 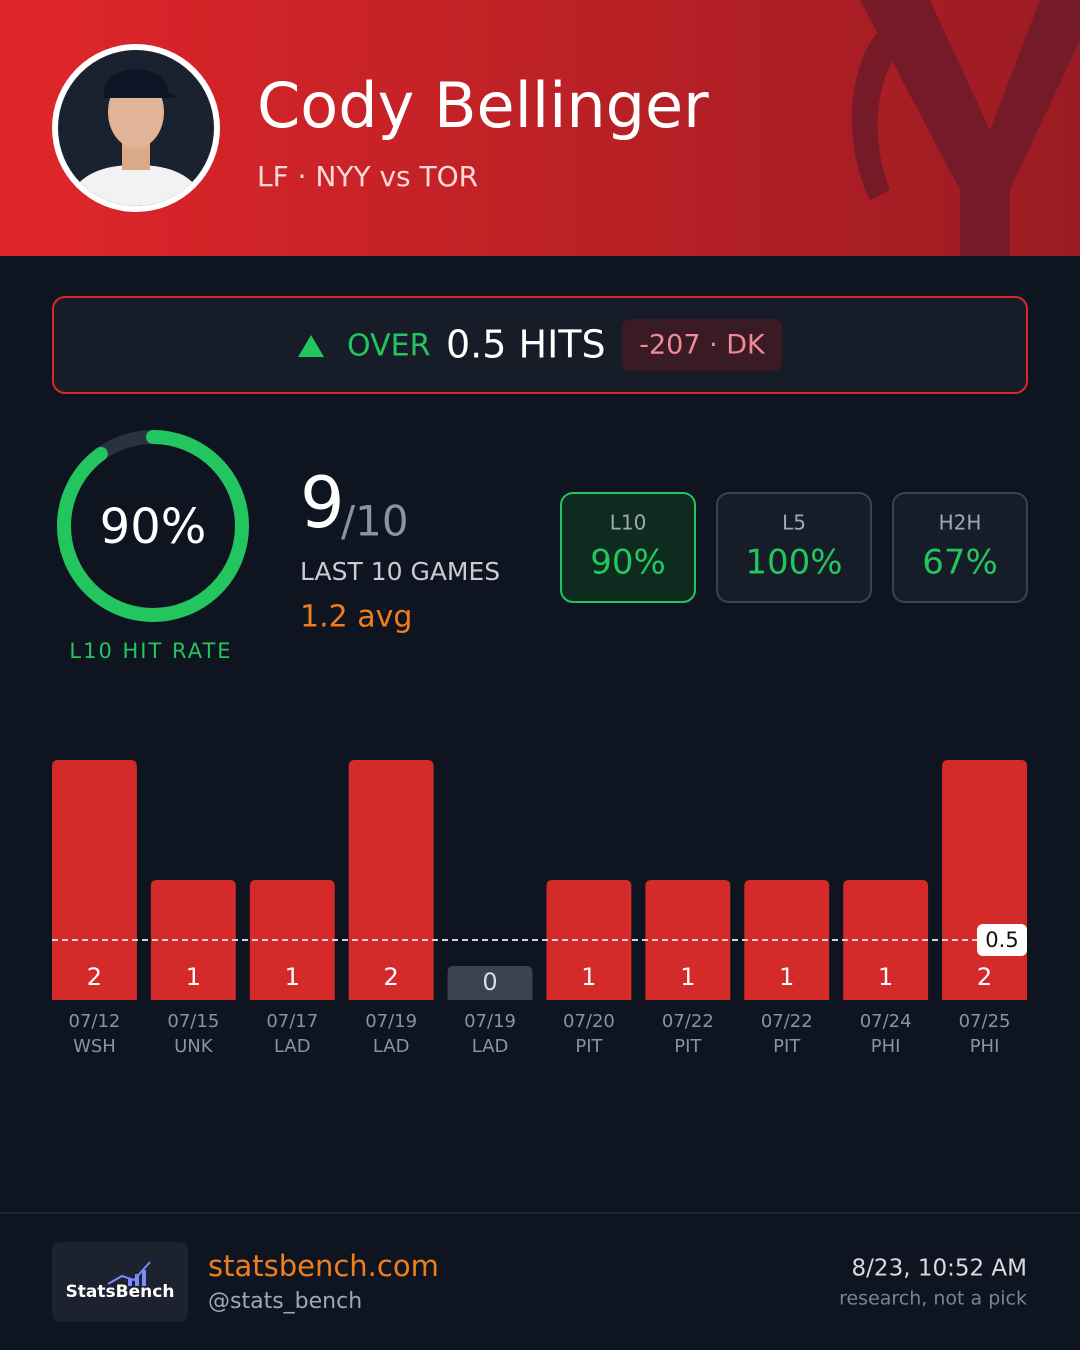 What do you see at coordinates (285, 1301) in the screenshot?
I see `handle: @stats_bench` at bounding box center [285, 1301].